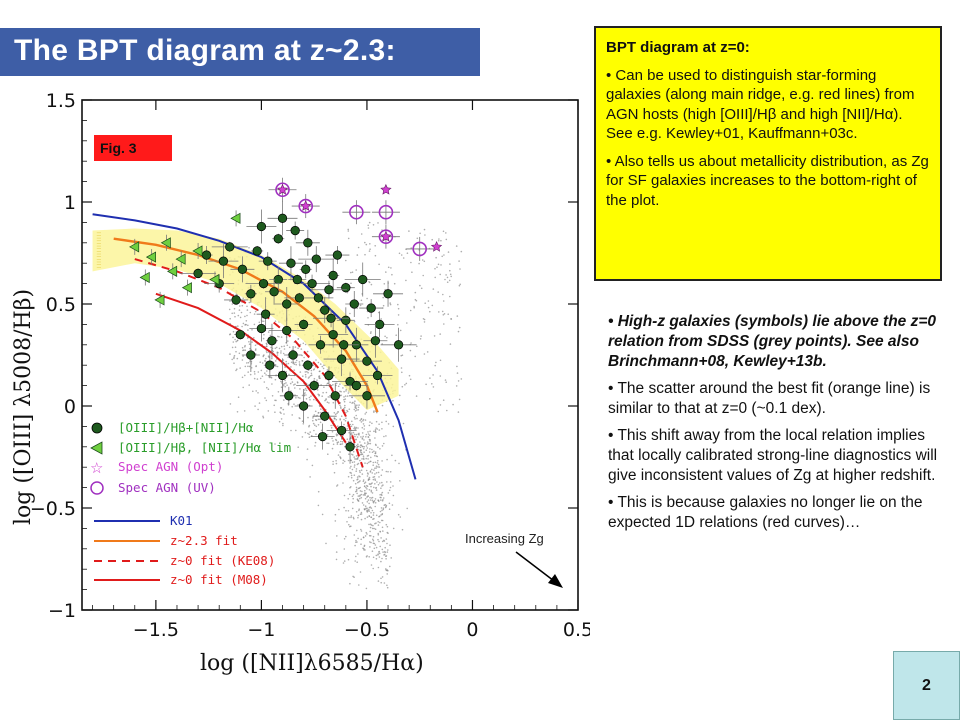 This screenshot has height=720, width=960. Describe the element at coordinates (386, 189) in the screenshot. I see `agn-opt-point` at that location.